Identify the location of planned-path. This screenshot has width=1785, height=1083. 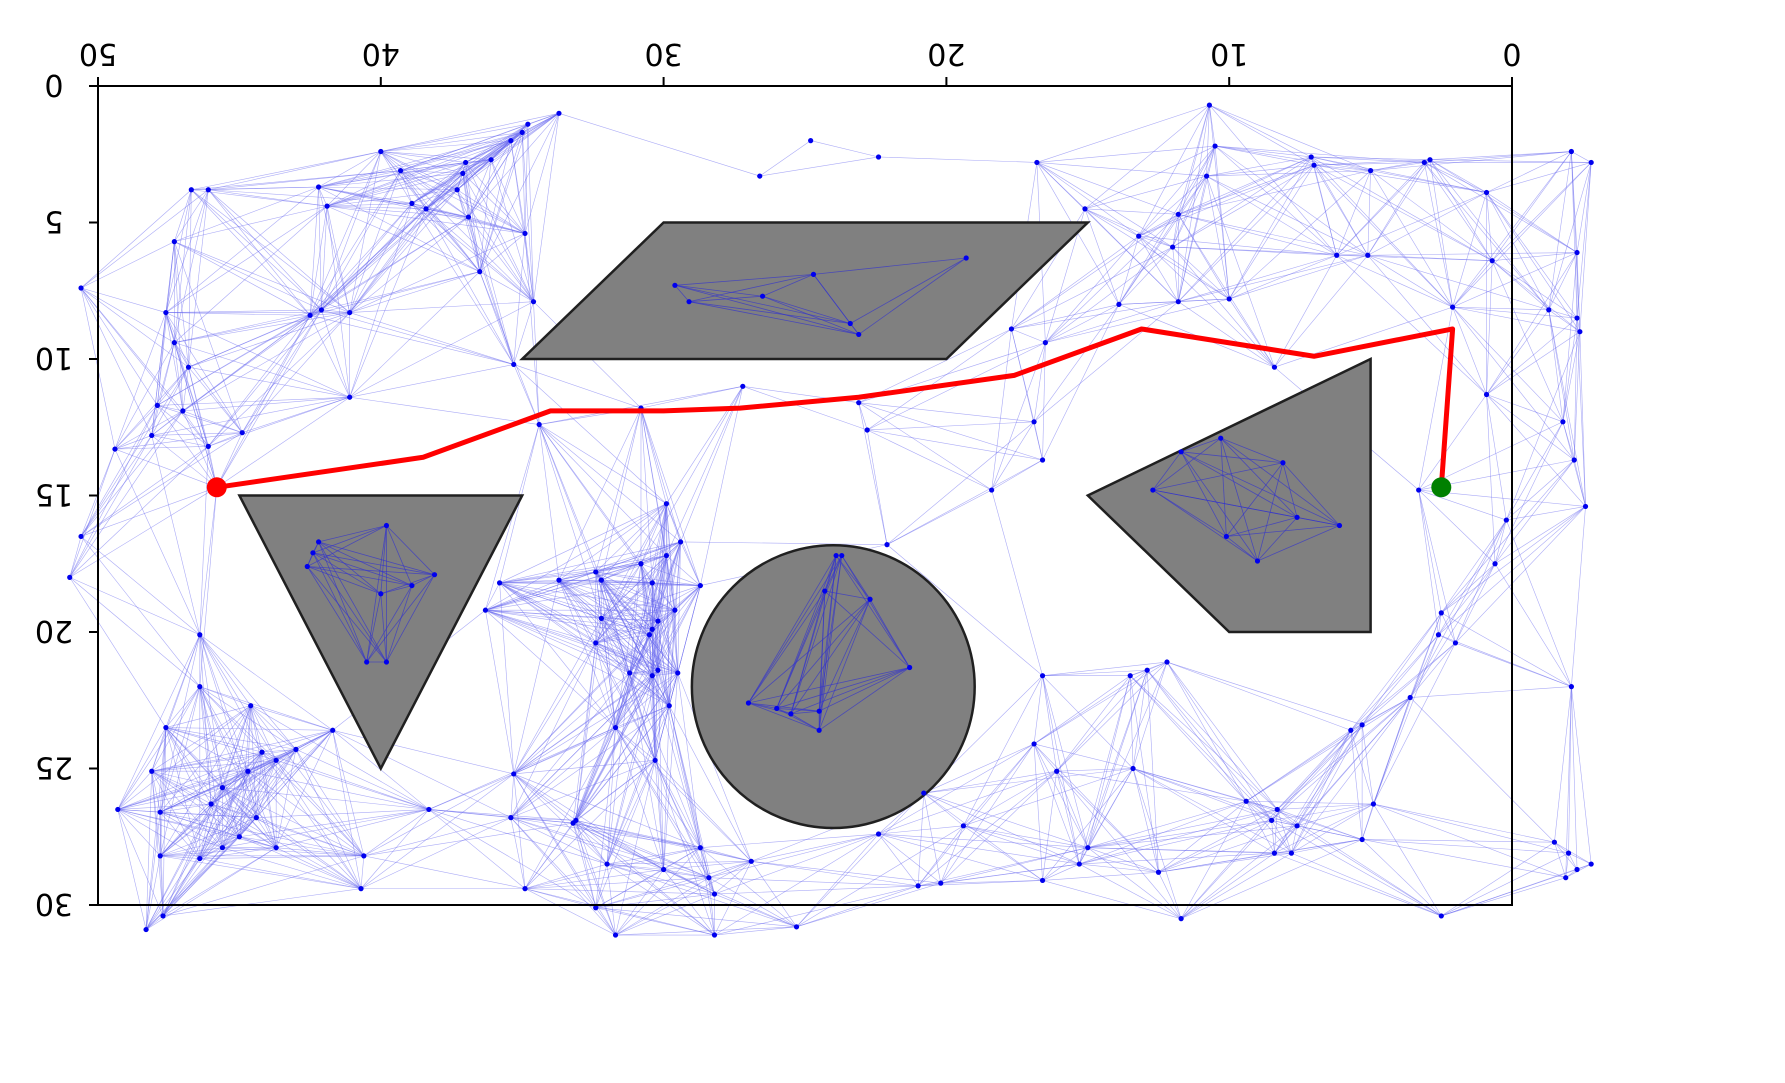
(831, 412).